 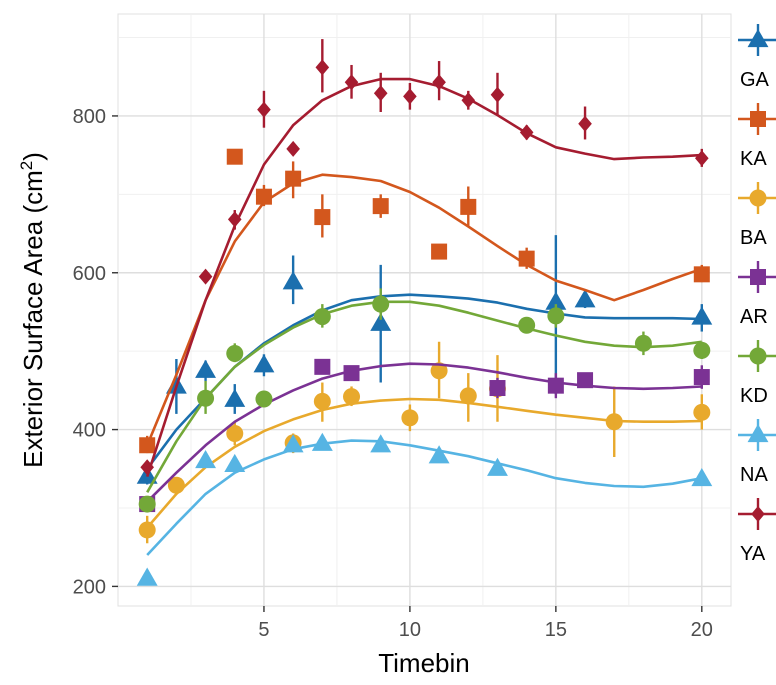 What do you see at coordinates (754, 396) in the screenshot?
I see `legend-label: KD` at bounding box center [754, 396].